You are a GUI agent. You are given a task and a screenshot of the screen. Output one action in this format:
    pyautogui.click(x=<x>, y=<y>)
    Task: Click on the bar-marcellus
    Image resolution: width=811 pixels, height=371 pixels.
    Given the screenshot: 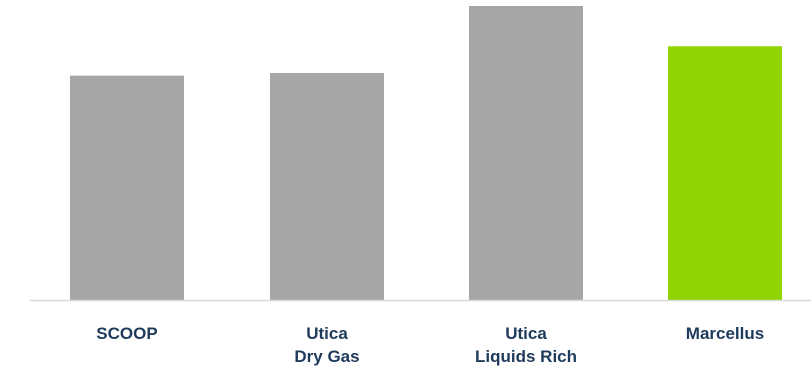 What is the action you would take?
    pyautogui.click(x=725, y=173)
    